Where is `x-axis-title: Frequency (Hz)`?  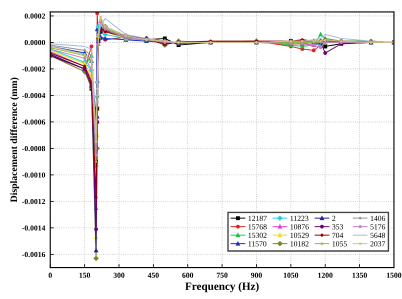
x-axis-title: Frequency (Hz) is located at coordinates (222, 287).